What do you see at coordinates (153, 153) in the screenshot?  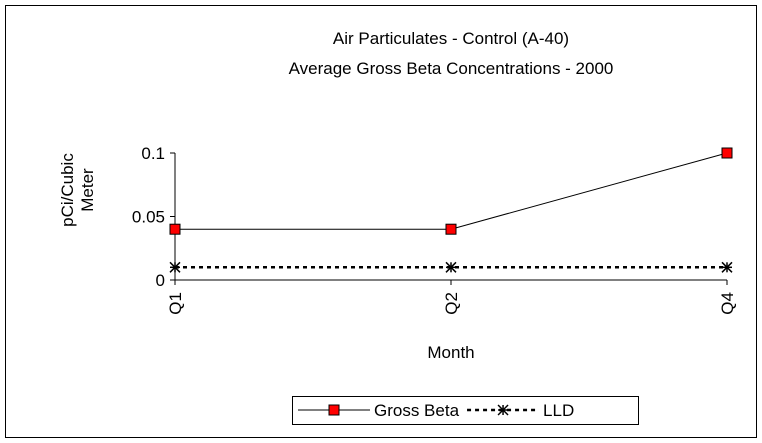 I see `y-tick-label: 0.1` at bounding box center [153, 153].